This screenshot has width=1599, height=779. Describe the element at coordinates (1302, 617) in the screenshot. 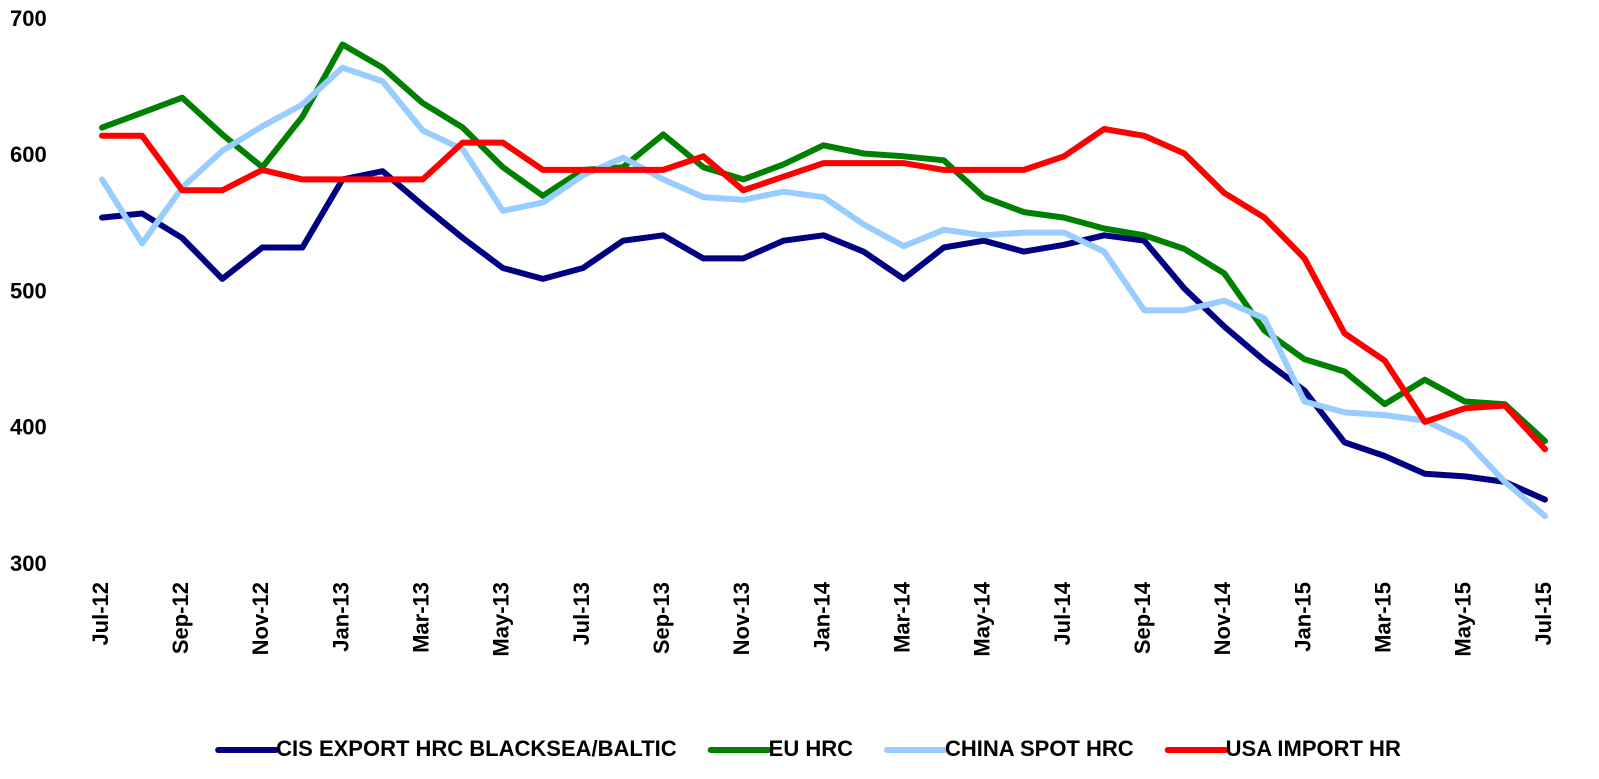

I see `x-tick-label: Jan-15` at that location.